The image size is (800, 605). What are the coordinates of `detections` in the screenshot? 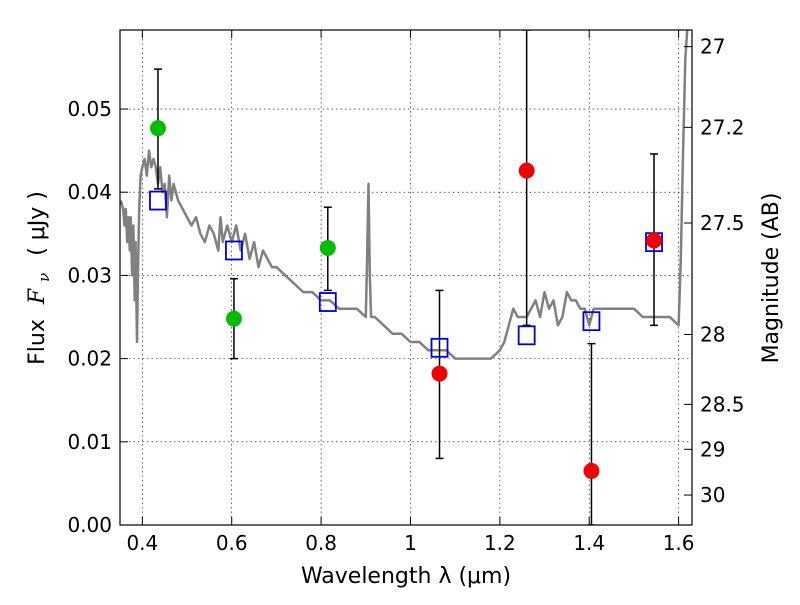 It's located at (242, 223).